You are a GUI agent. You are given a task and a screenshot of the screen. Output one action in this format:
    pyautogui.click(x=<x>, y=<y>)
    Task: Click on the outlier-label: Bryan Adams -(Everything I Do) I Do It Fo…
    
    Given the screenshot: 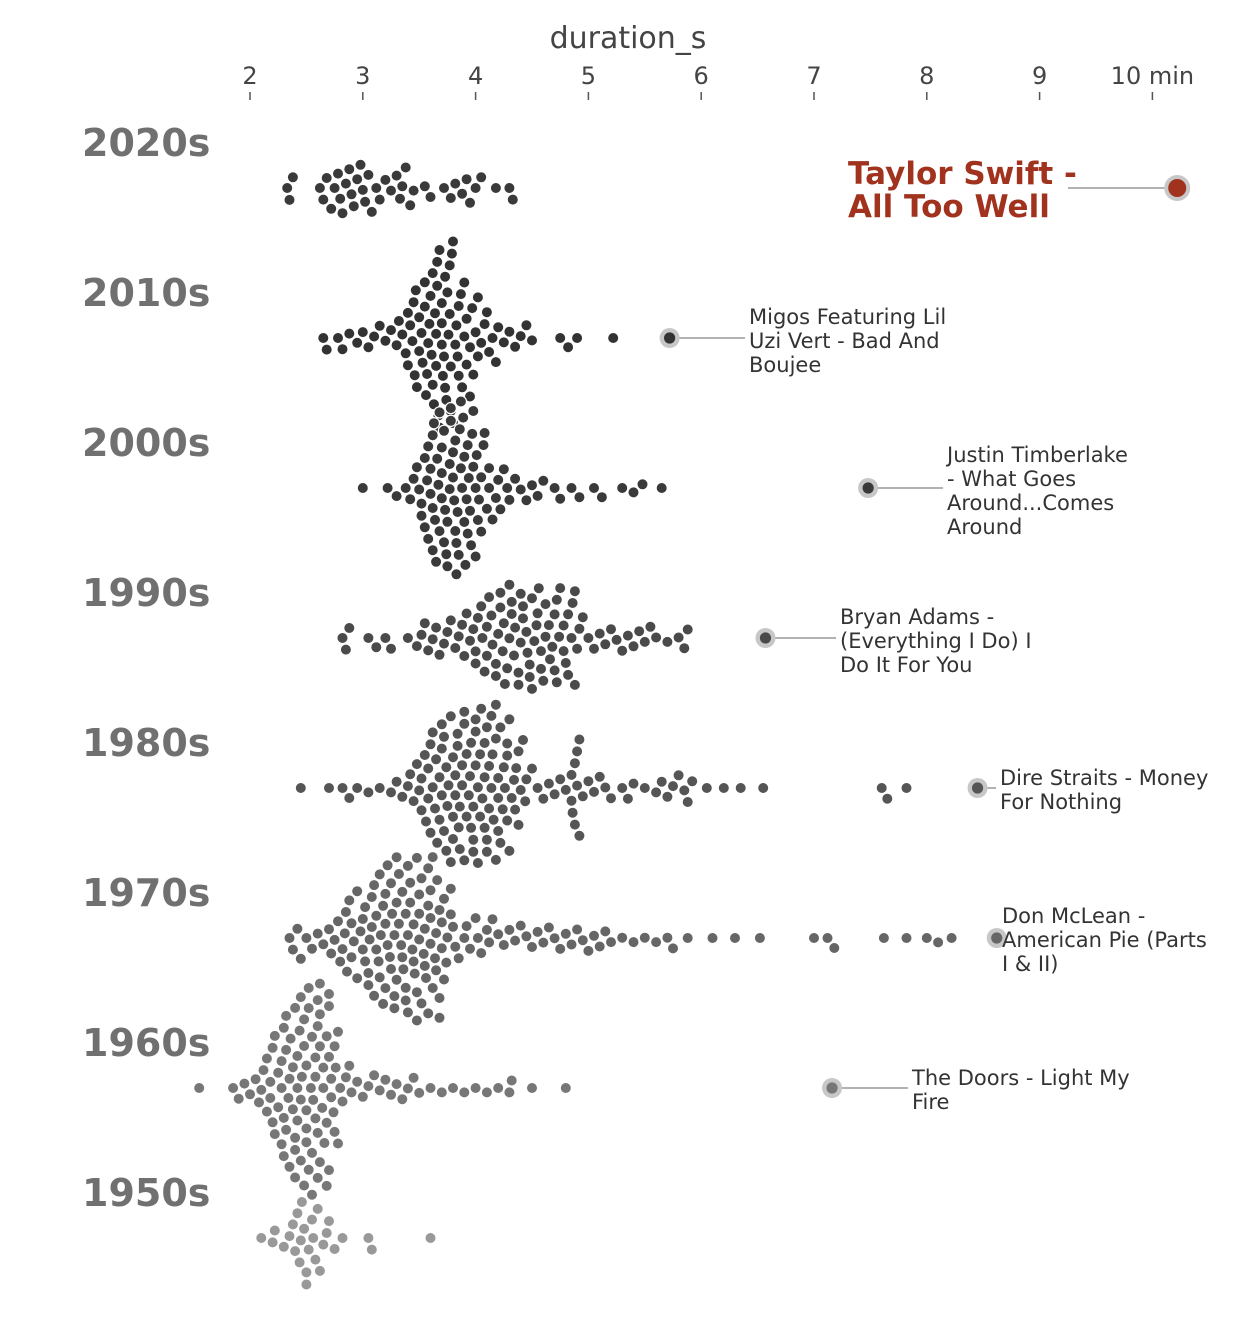 What is the action you would take?
    pyautogui.click(x=936, y=641)
    